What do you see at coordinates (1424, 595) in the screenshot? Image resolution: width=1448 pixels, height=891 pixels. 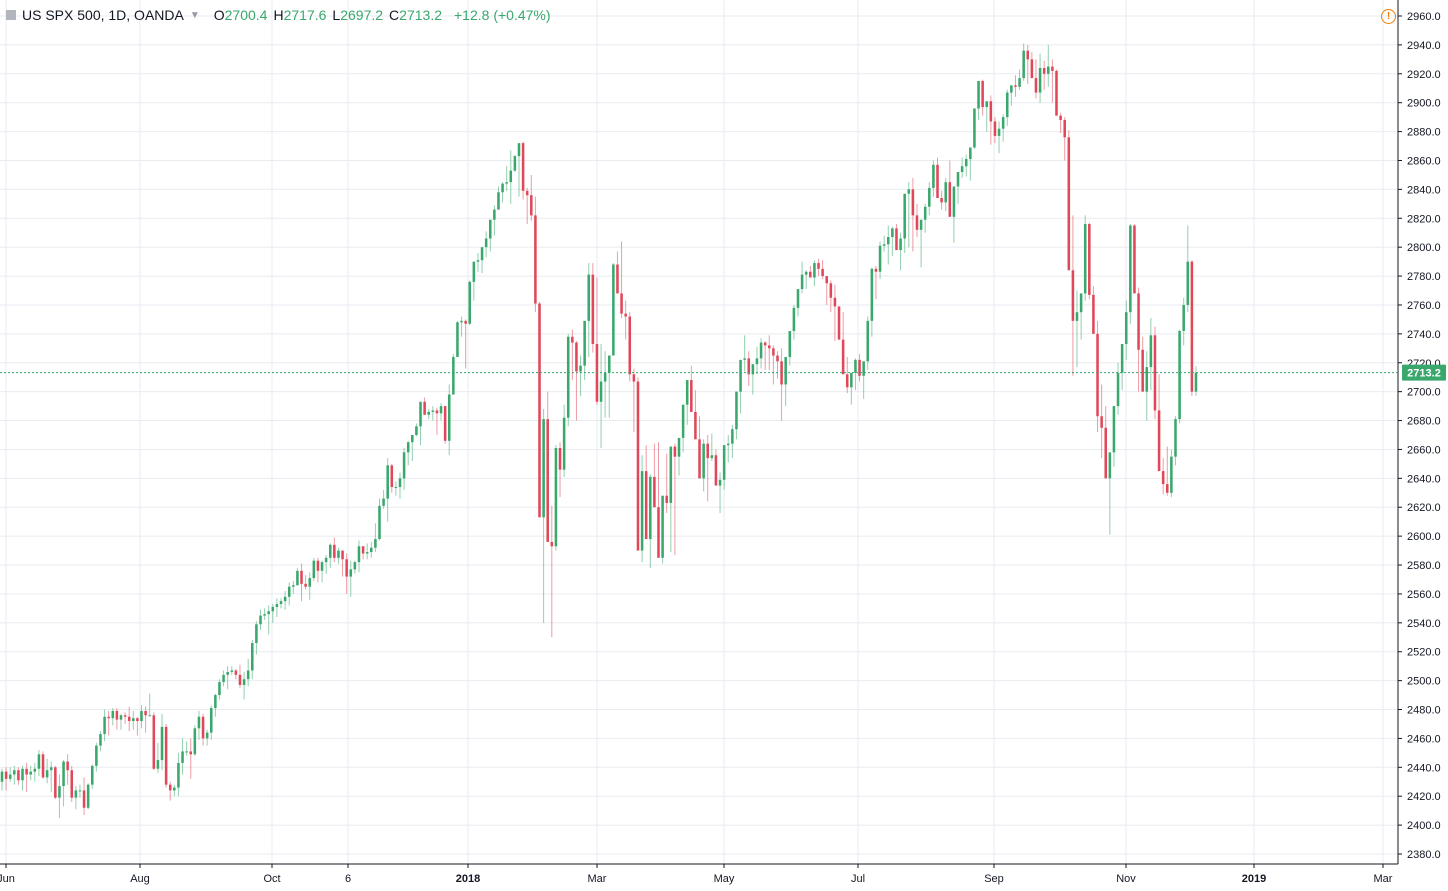 I see `y-tick-label: 2560.0` at bounding box center [1424, 595].